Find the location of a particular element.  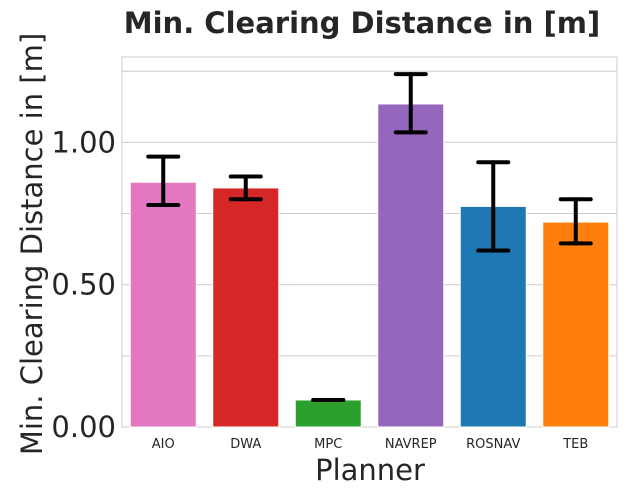

y-tick-labels: 0.00 0.50 1.00 is located at coordinates (83, 284).